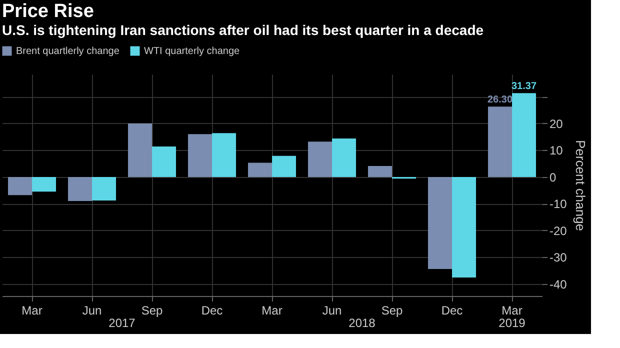  What do you see at coordinates (557, 151) in the screenshot?
I see `y-tick-label: 10` at bounding box center [557, 151].